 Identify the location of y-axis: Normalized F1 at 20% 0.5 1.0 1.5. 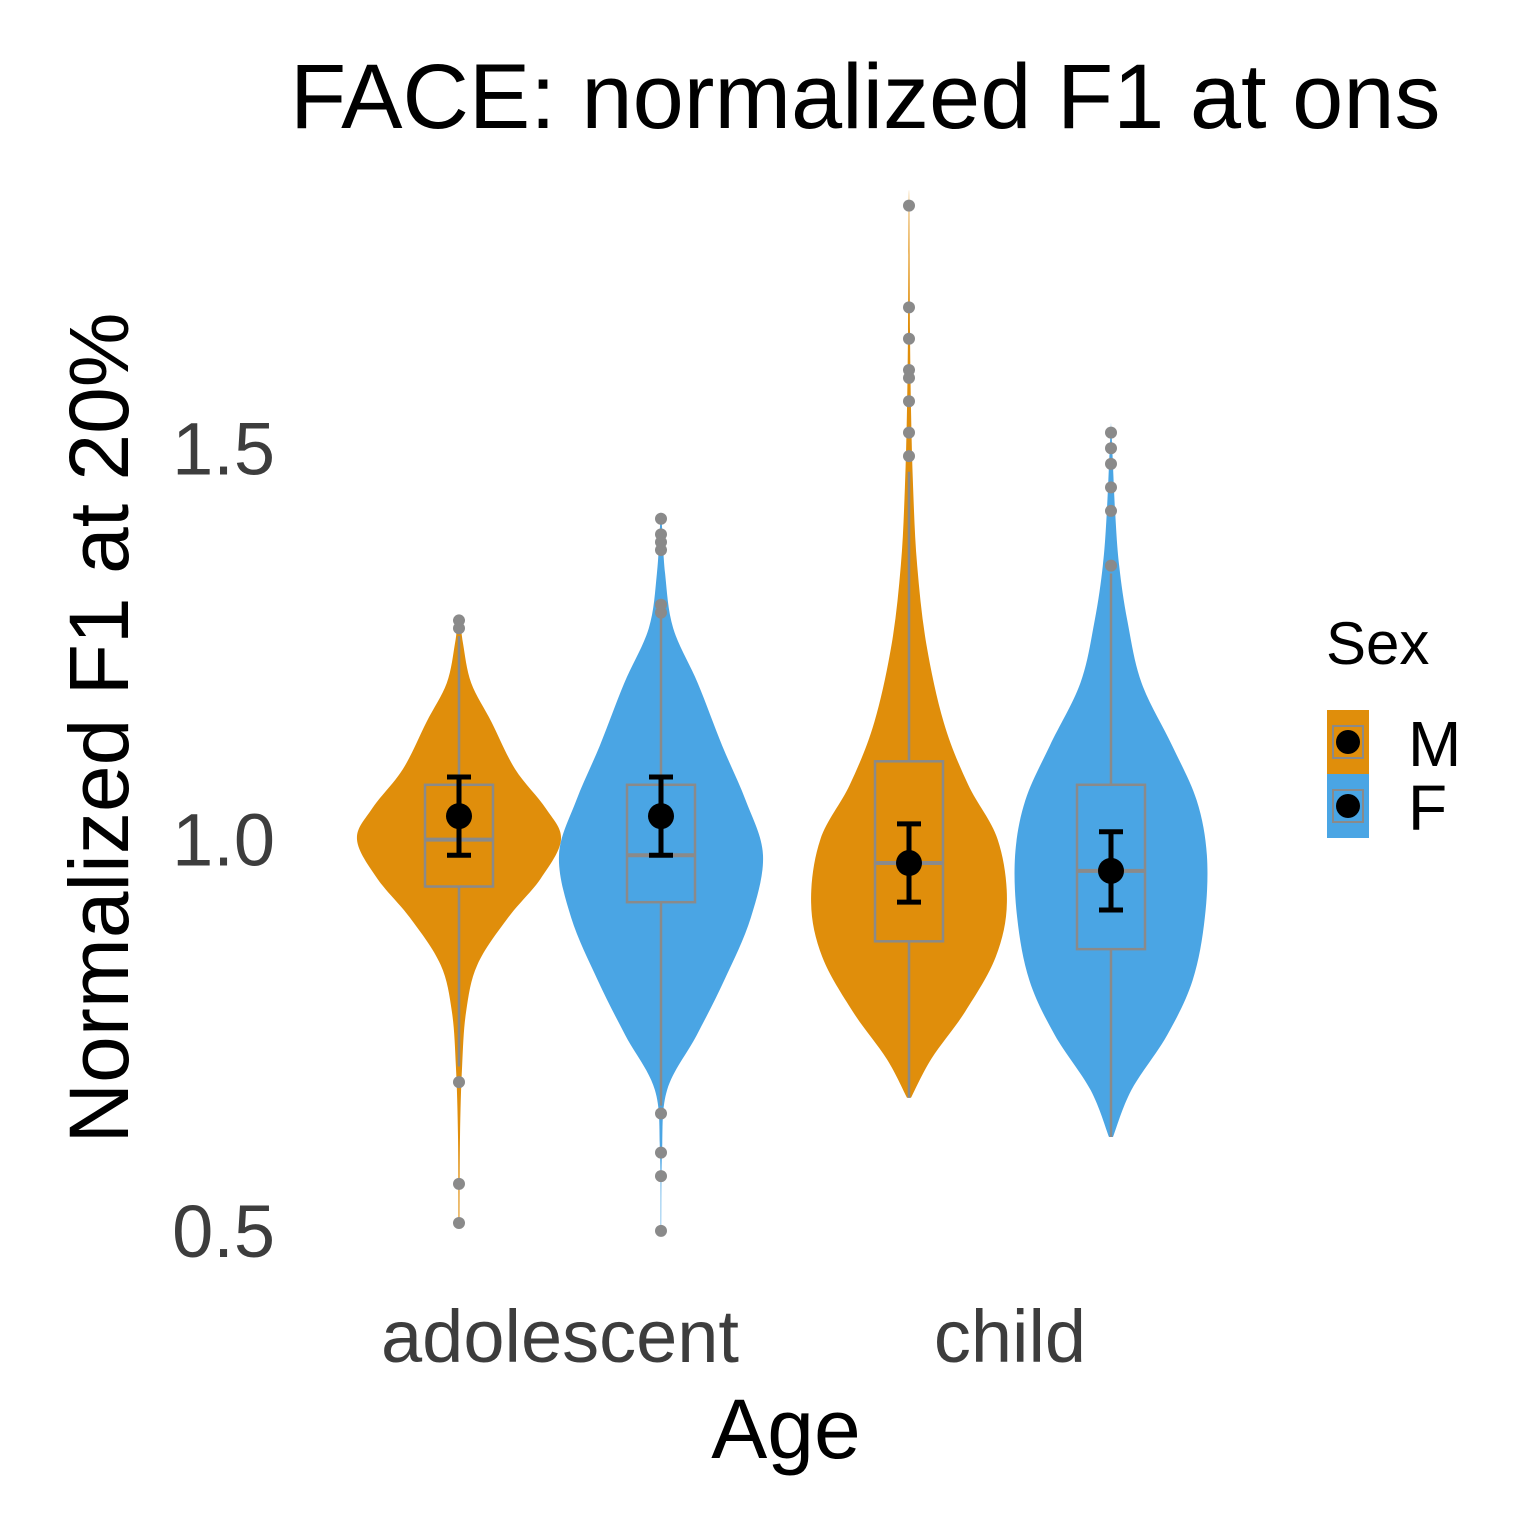
(163, 792).